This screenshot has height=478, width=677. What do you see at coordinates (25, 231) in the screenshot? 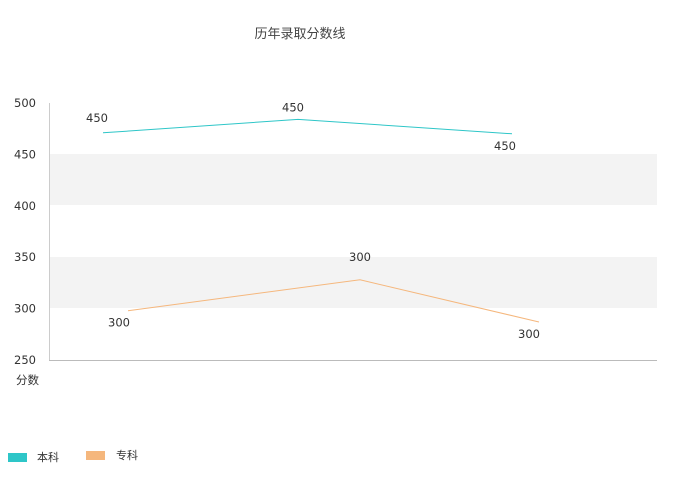
I see `y-axis-ticks: 250 300 350 400 450 500` at bounding box center [25, 231].